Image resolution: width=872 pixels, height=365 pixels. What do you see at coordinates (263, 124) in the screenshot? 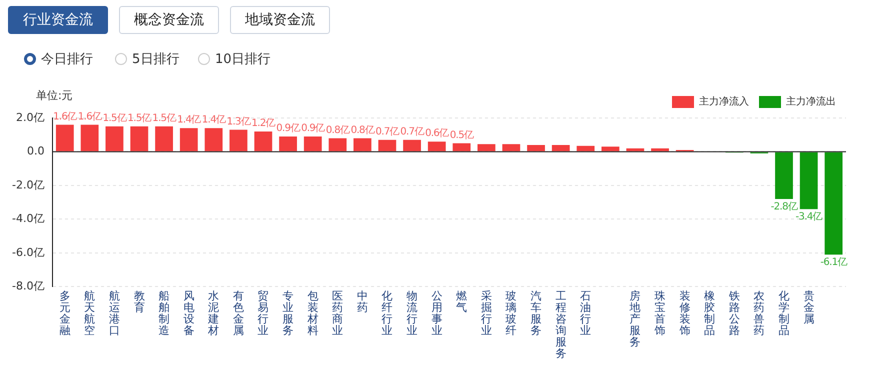
I see `data-label: 1.2亿` at bounding box center [263, 124].